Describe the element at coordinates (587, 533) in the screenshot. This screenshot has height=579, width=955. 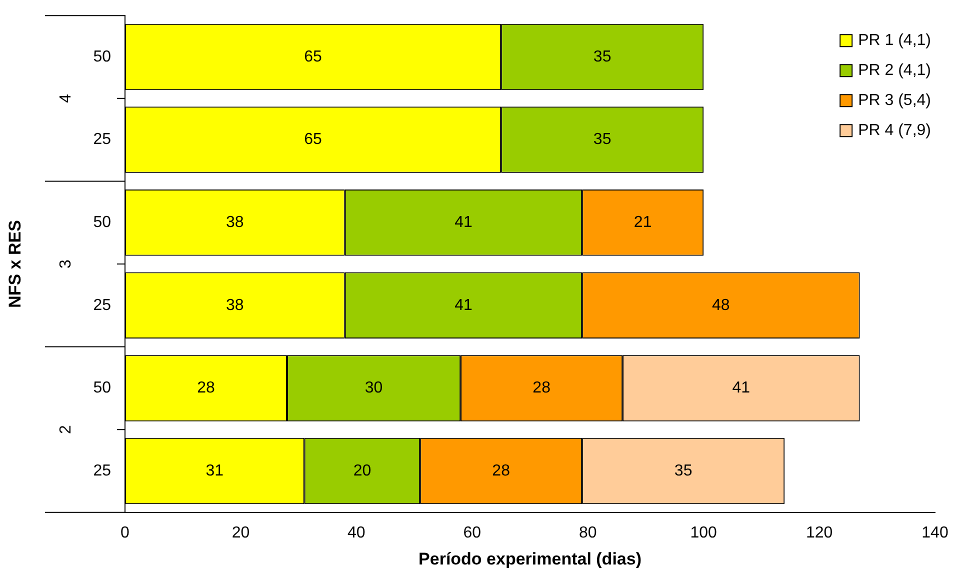
I see `x-tick-label: 80` at that location.